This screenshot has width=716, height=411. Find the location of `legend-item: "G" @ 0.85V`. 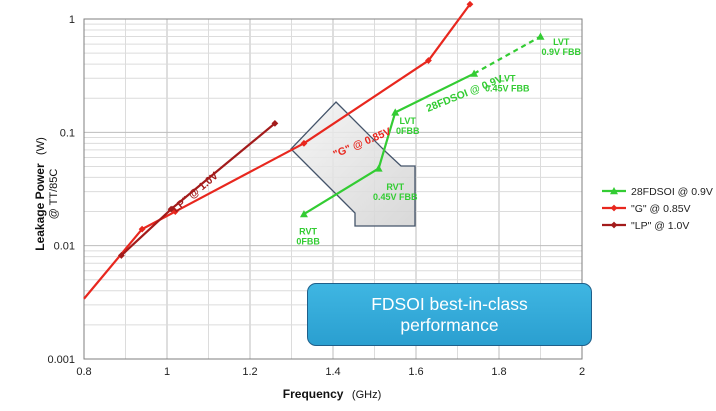

legend-item: "G" @ 0.85V is located at coordinates (646, 209).